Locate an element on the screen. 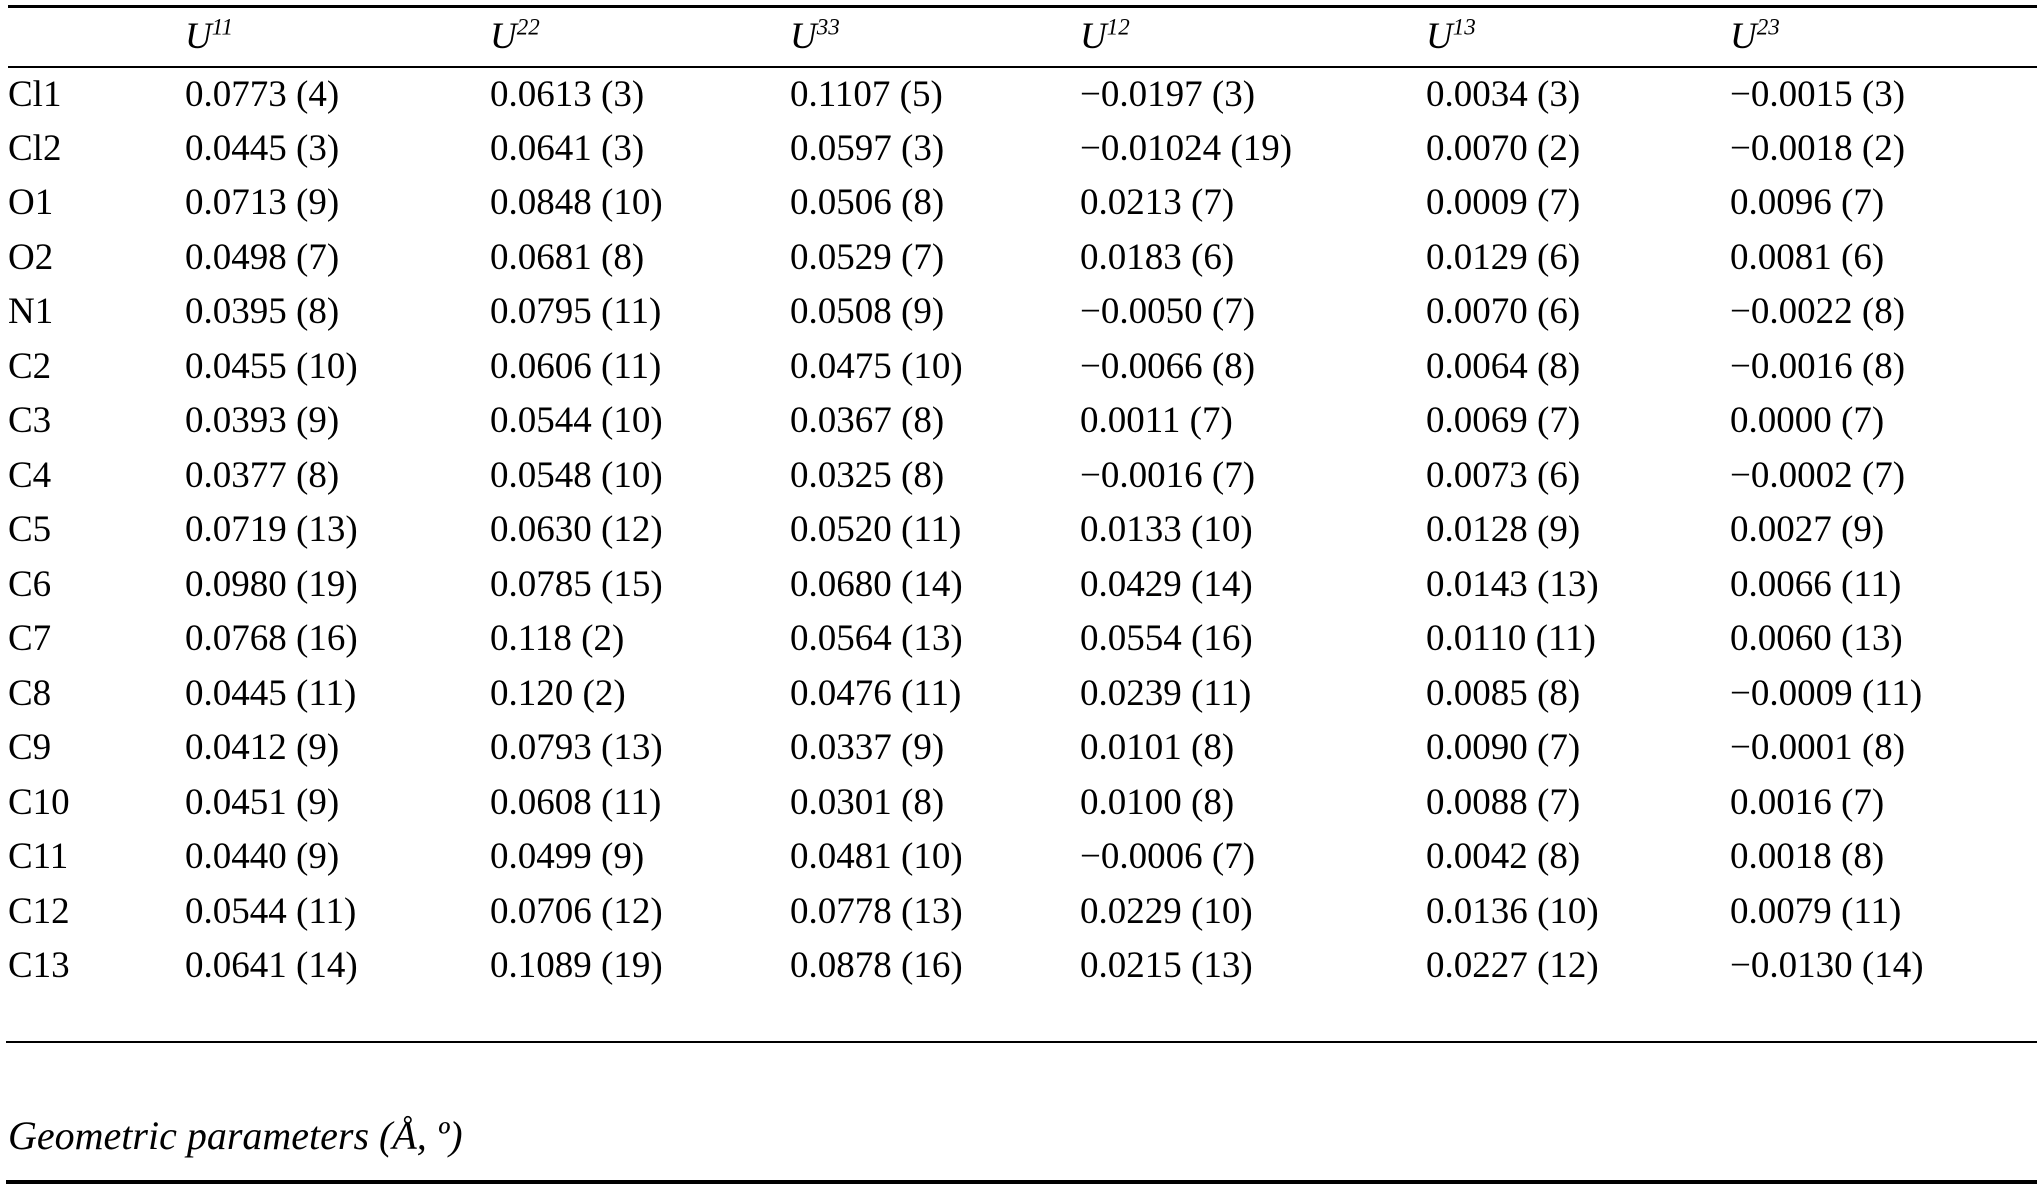 The height and width of the screenshot is (1193, 2037). value-cell: 0.0795 (11) is located at coordinates (576, 312).